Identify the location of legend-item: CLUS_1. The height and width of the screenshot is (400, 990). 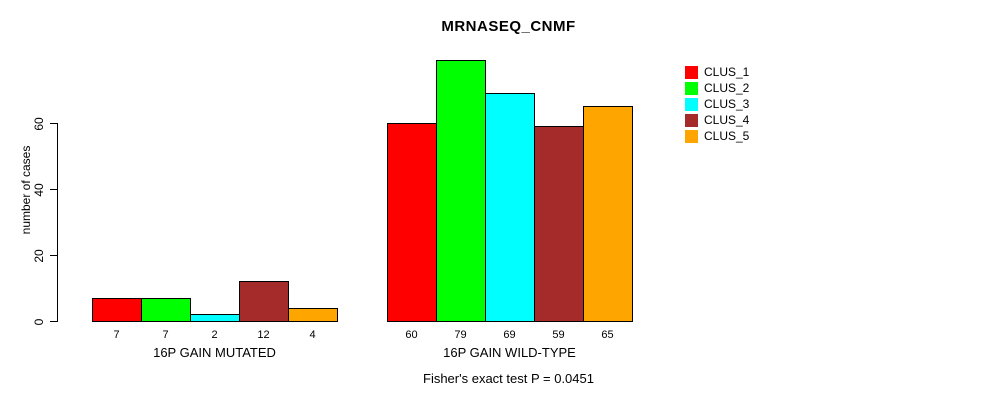
(717, 72).